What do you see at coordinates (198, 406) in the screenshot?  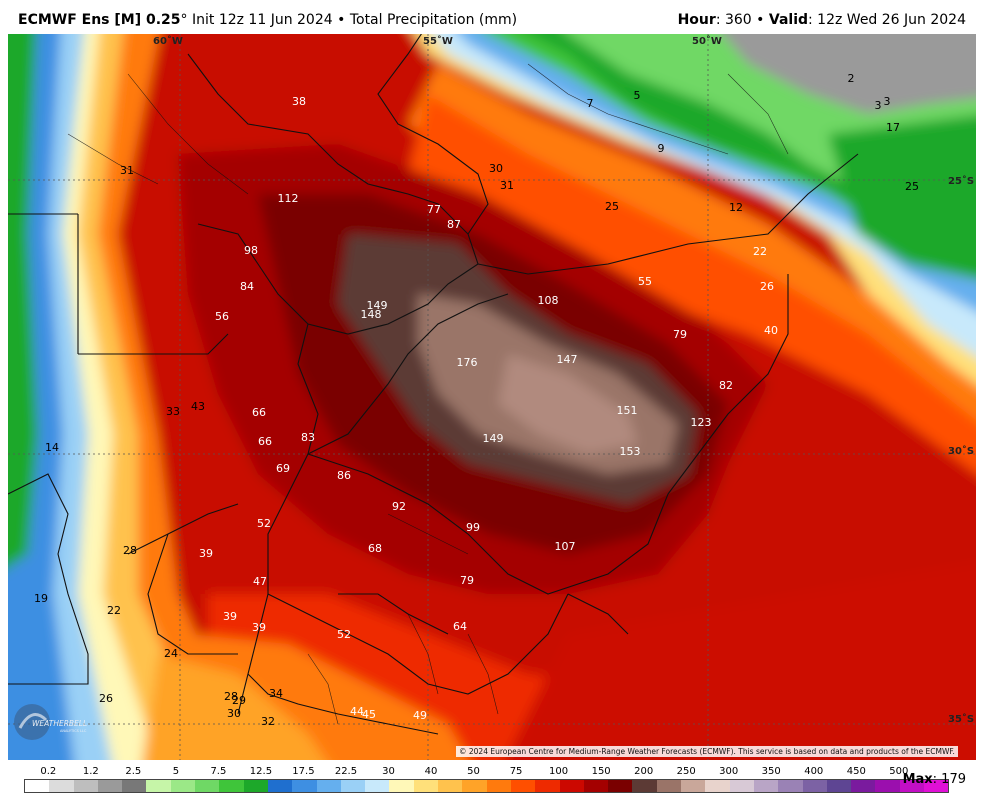 I see `precip-value-label: 43` at bounding box center [198, 406].